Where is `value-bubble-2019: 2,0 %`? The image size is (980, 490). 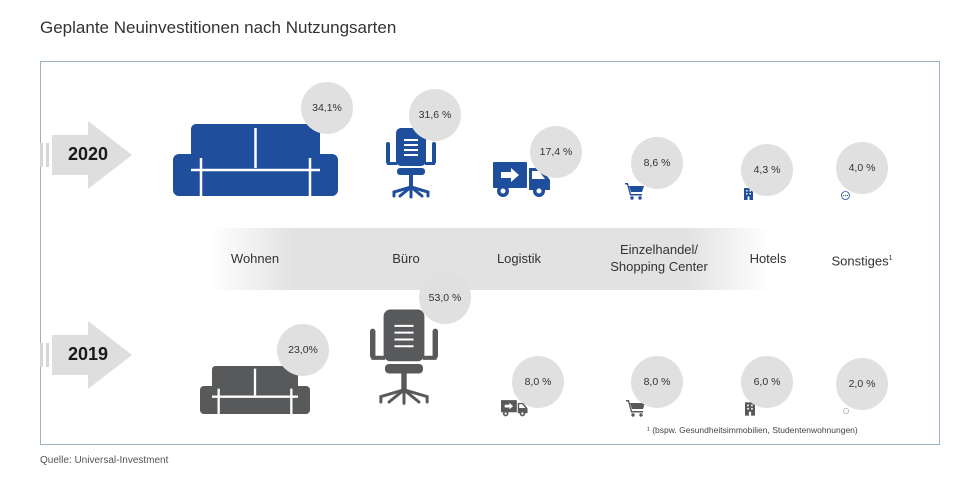
value-bubble-2019: 2,0 % is located at coordinates (862, 384).